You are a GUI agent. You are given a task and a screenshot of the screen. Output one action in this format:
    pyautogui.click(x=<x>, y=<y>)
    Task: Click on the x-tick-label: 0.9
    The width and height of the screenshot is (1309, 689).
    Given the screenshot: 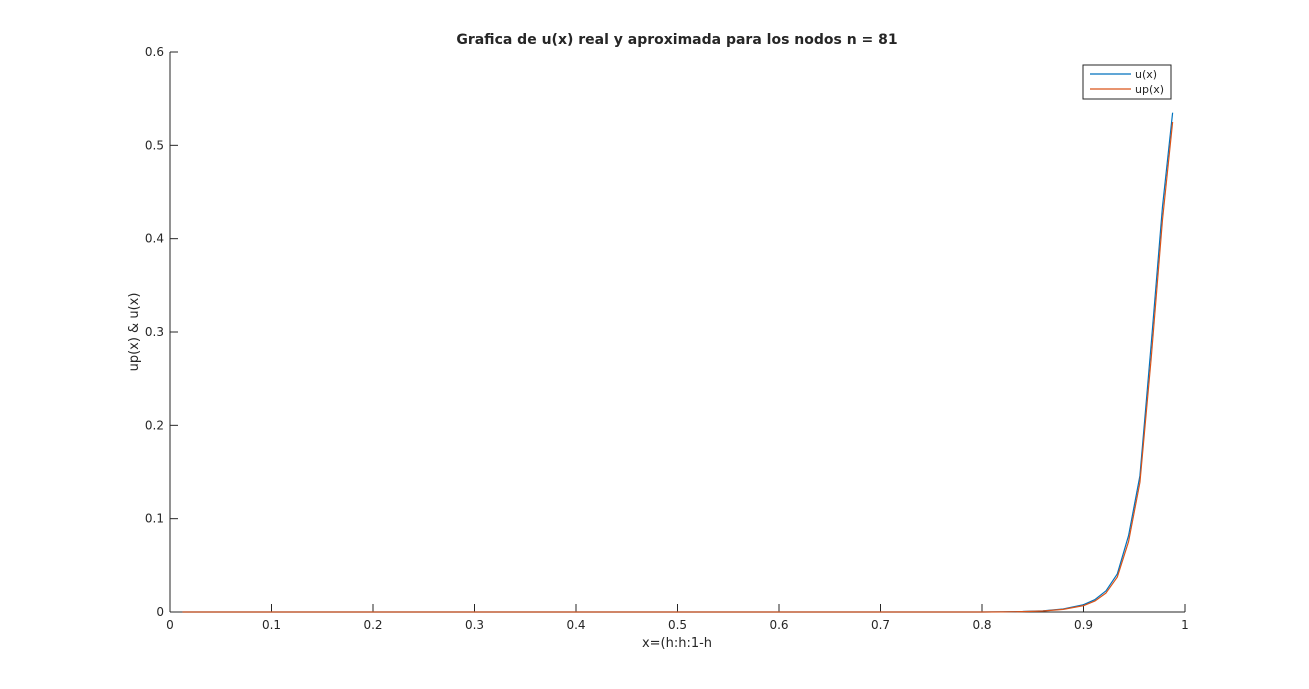 What is the action you would take?
    pyautogui.click(x=1083, y=625)
    